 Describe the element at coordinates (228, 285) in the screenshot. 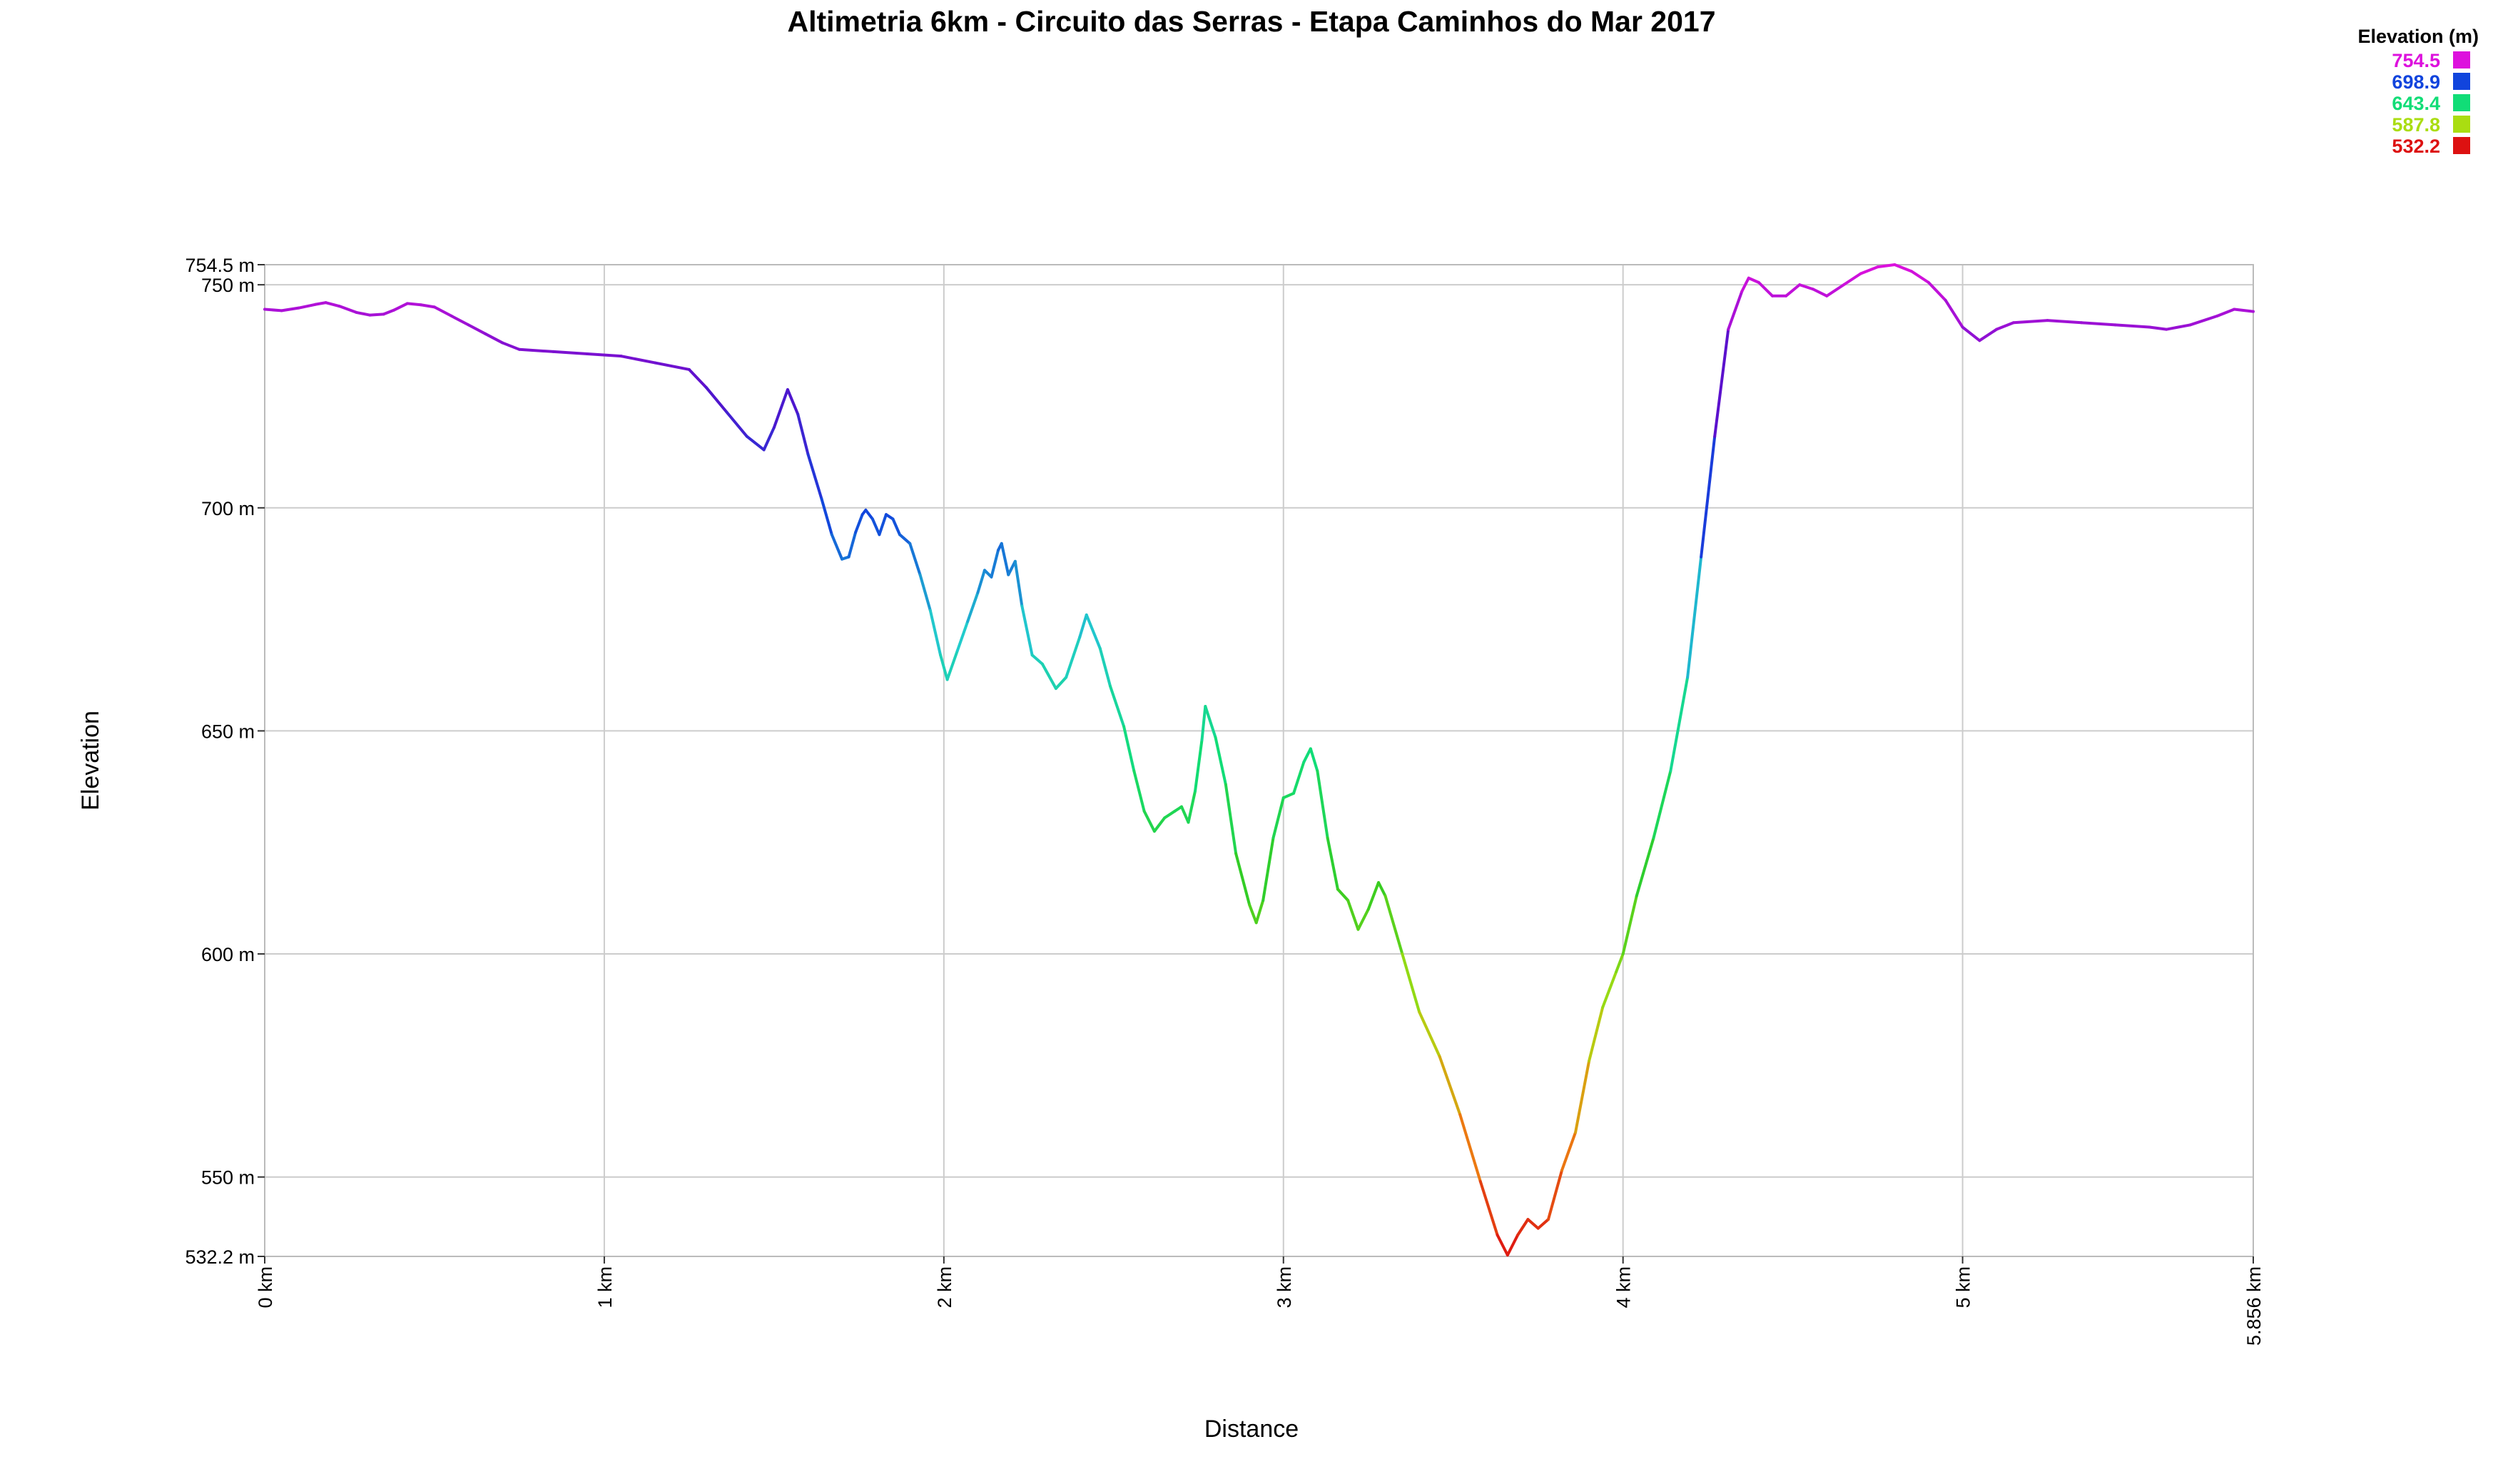

I see `y-tick-label: 750 m` at that location.